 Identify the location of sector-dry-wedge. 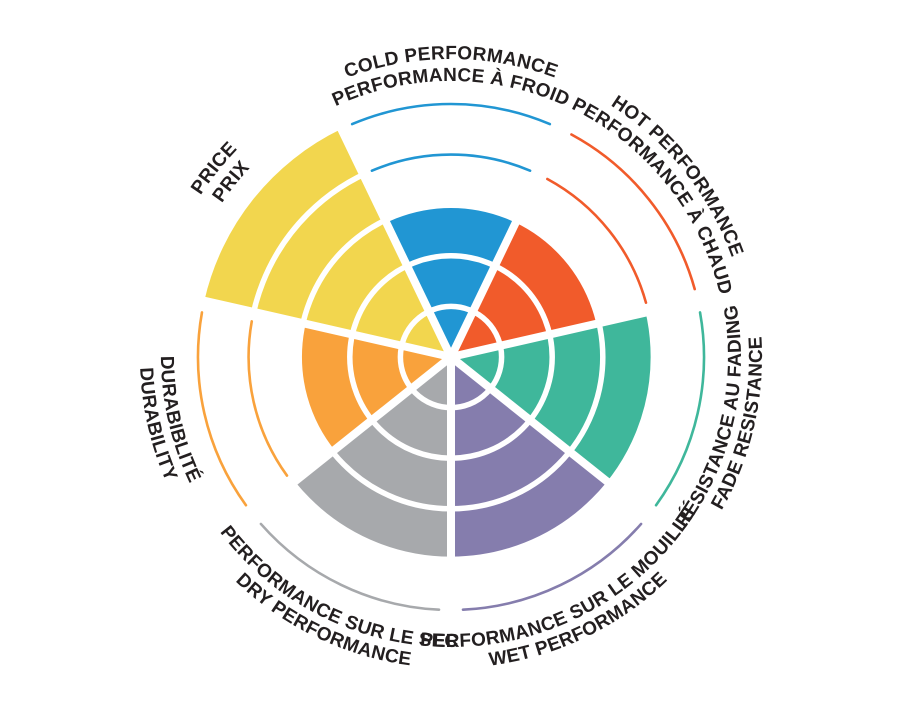
(372, 458).